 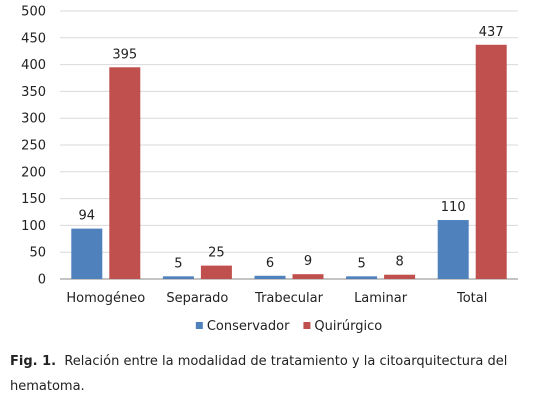 What do you see at coordinates (37, 253) in the screenshot?
I see `y-tick-label: 50` at bounding box center [37, 253].